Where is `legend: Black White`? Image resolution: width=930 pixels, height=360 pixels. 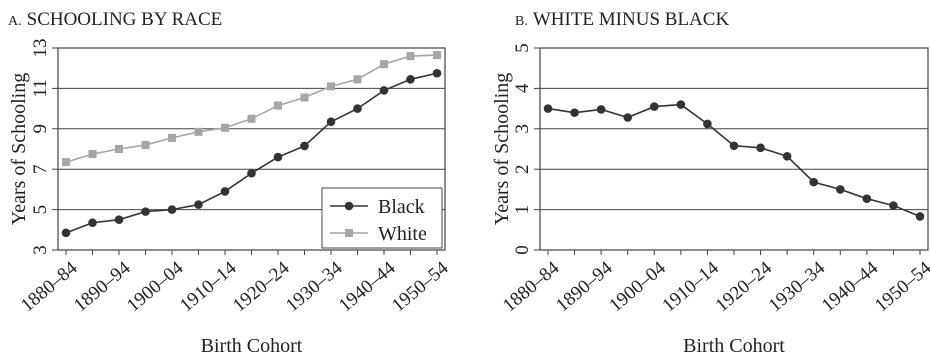 legend: Black White is located at coordinates (382, 218).